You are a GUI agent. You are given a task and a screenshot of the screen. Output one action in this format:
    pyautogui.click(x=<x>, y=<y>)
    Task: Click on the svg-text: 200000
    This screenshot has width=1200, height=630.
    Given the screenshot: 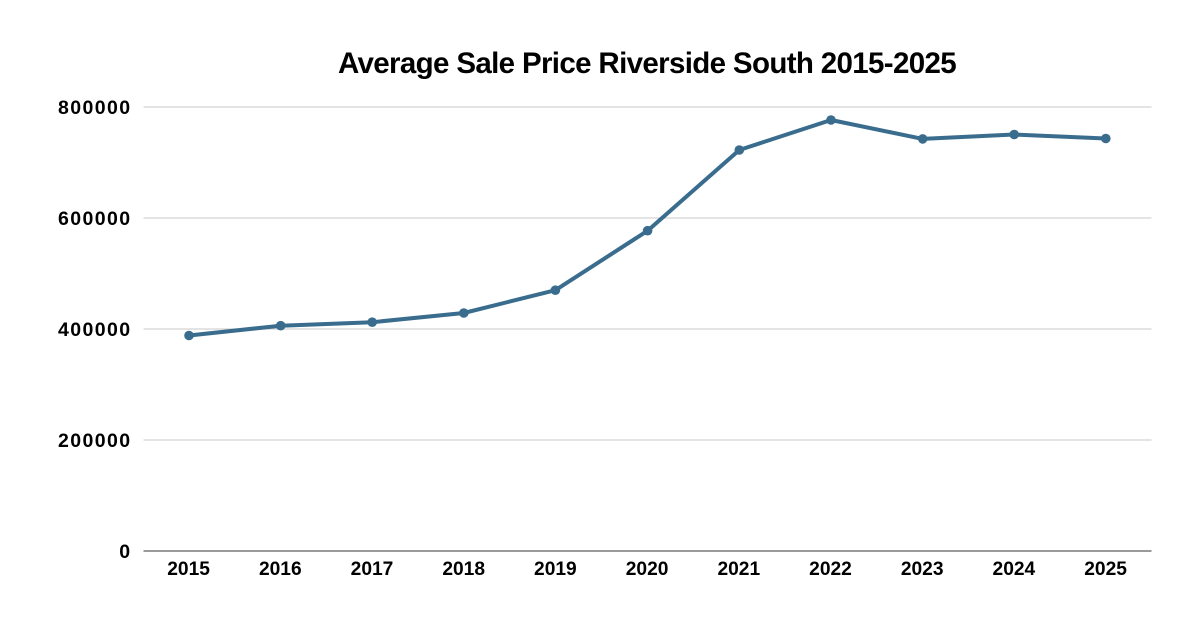 What is the action you would take?
    pyautogui.click(x=94, y=441)
    